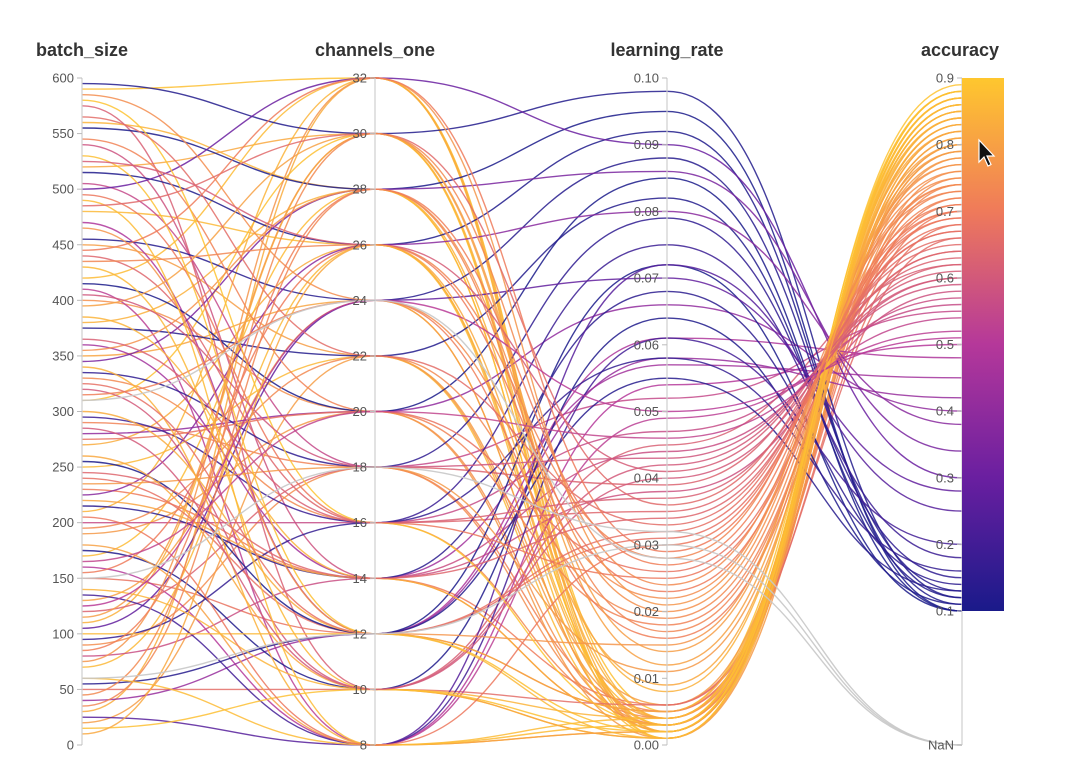  What do you see at coordinates (945, 211) in the screenshot?
I see `tick-label-accuracy: 0.7` at bounding box center [945, 211].